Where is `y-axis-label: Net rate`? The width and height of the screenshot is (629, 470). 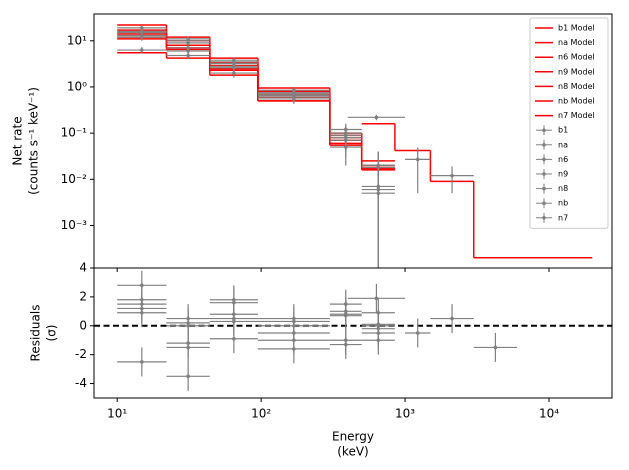 y-axis-label: Net rate is located at coordinates (18, 140).